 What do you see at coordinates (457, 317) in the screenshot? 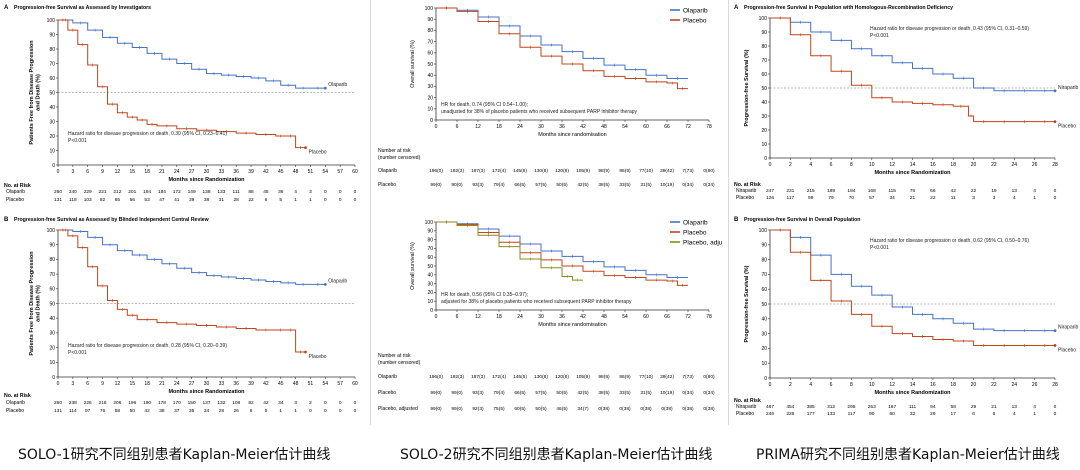
I see `x-tick-label: 6` at bounding box center [457, 317].